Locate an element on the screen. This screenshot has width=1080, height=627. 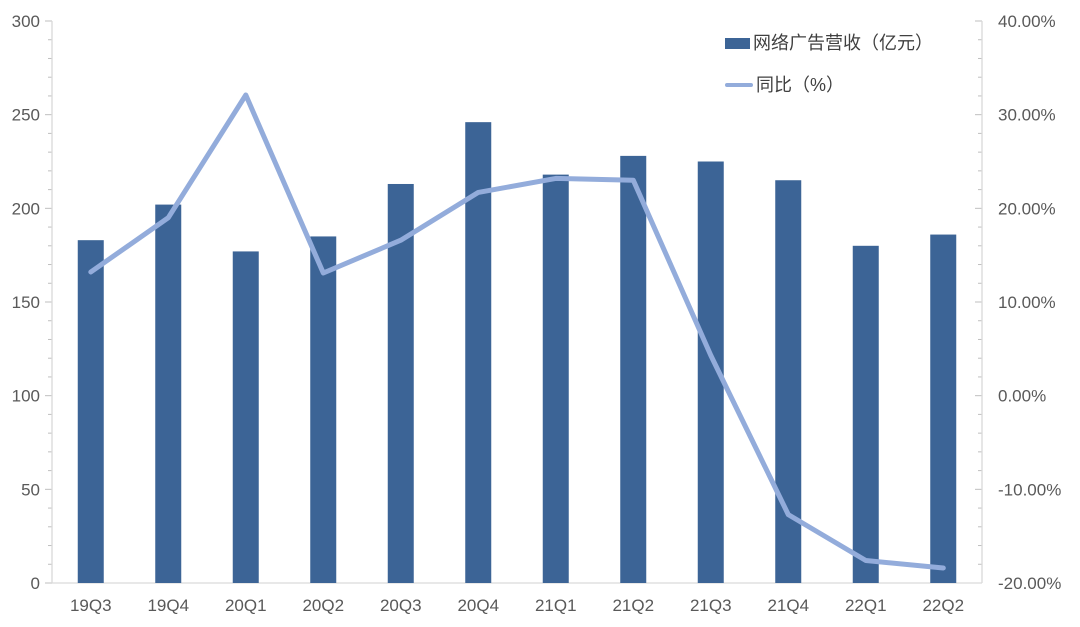
y-left-label-150: 150 is located at coordinates (26, 302).